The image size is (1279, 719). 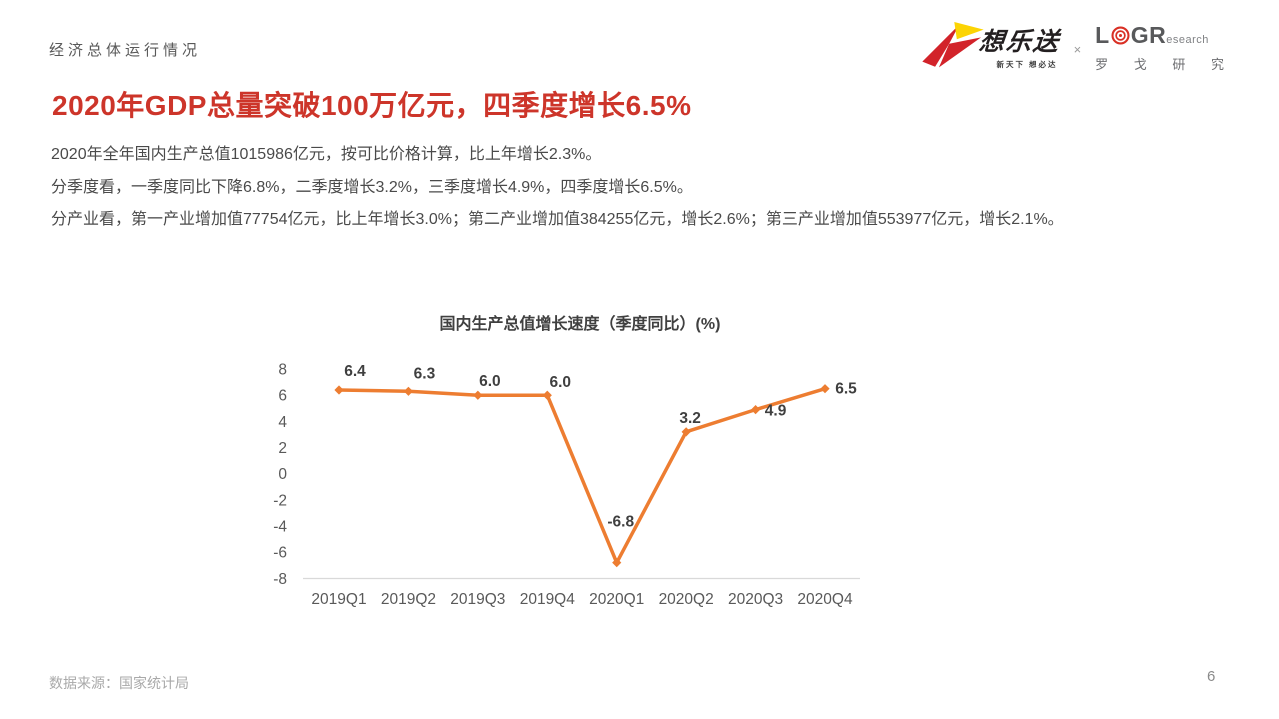 What do you see at coordinates (1211, 676) in the screenshot?
I see `page-number: 6` at bounding box center [1211, 676].